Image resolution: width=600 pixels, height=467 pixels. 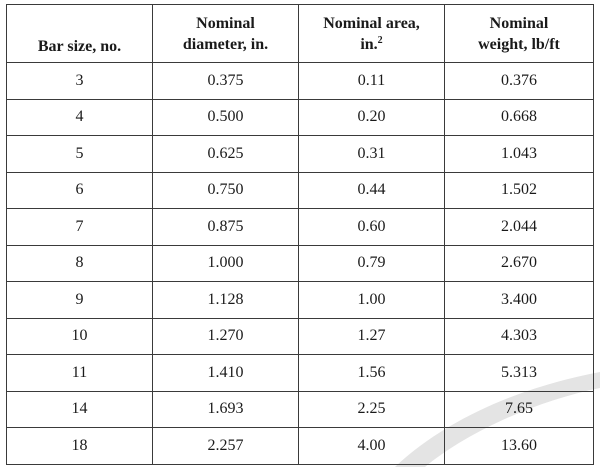 I want to click on cell-nominal-weight: 1.043, so click(x=519, y=154).